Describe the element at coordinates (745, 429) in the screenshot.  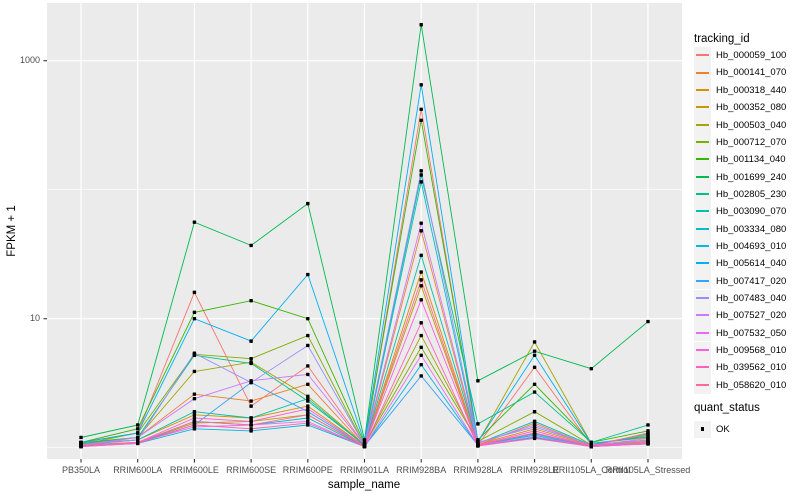
I see `legend-item-ok: OK` at that location.